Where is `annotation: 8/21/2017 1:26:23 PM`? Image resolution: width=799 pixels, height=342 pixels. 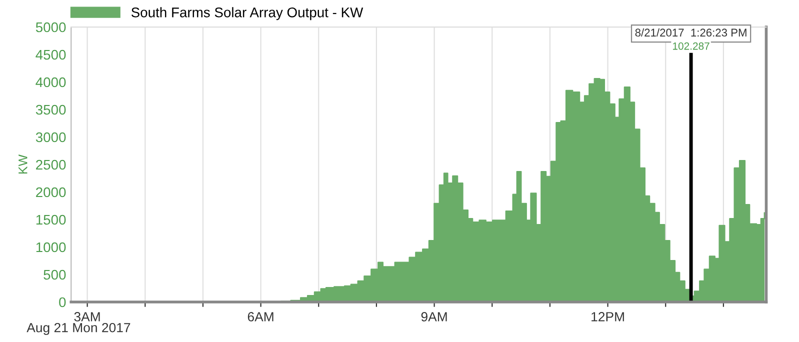
annotation: 8/21/2017 1:26:23 PM is located at coordinates (690, 32).